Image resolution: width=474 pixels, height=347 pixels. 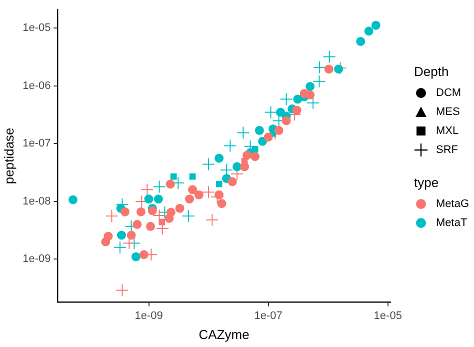 I want to click on legend-title: Depth, so click(x=432, y=71).